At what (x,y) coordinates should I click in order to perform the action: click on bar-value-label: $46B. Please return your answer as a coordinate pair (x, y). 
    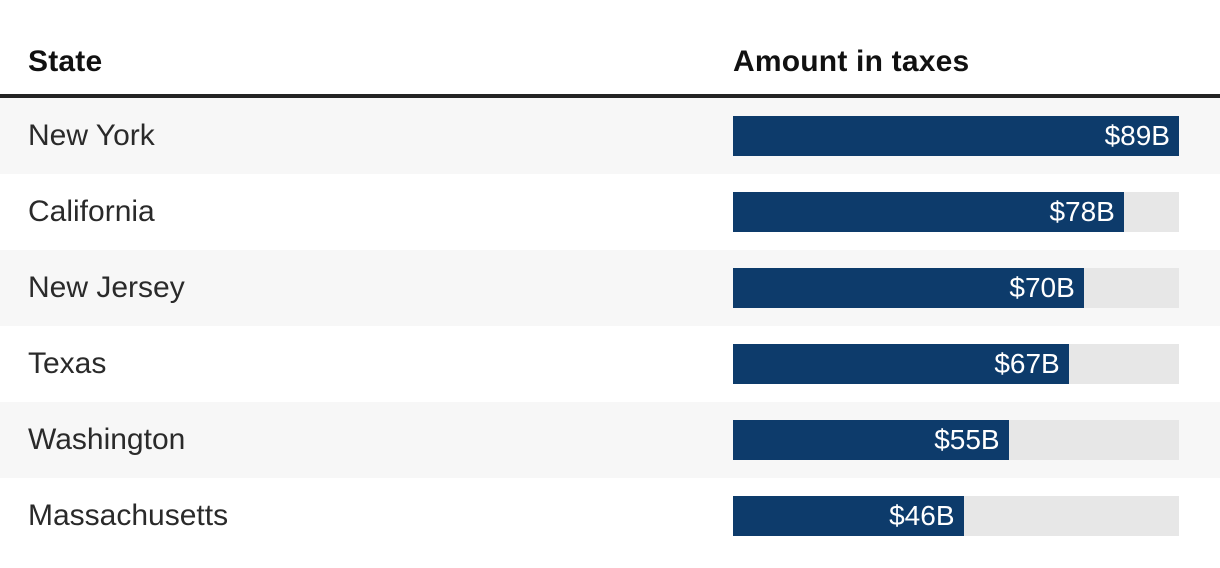
    Looking at the image, I should click on (922, 515).